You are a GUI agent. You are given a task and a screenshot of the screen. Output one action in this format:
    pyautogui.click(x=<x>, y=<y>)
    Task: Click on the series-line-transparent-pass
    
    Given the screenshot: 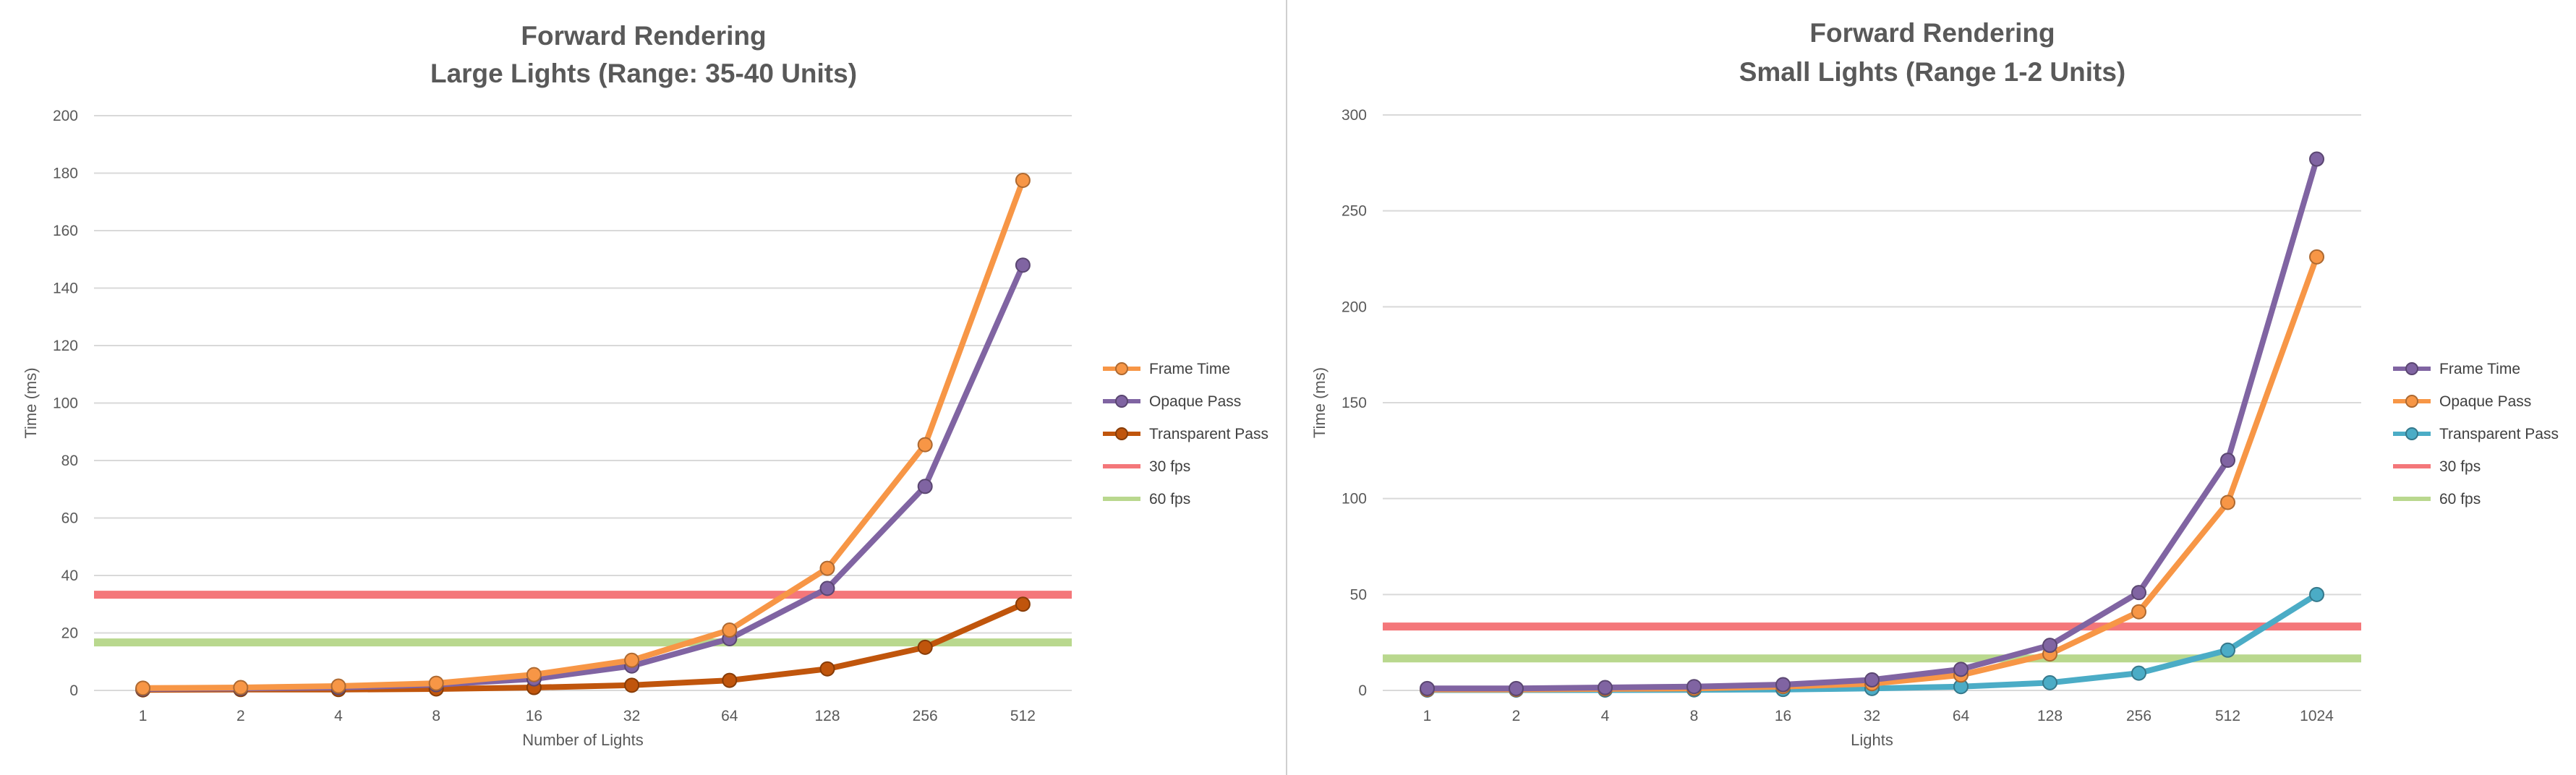 What is the action you would take?
    pyautogui.click(x=583, y=647)
    